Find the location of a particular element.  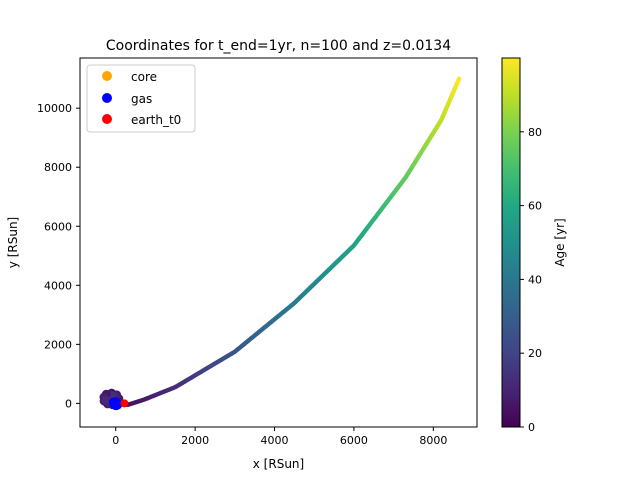

point-earth-t0 is located at coordinates (124, 403).